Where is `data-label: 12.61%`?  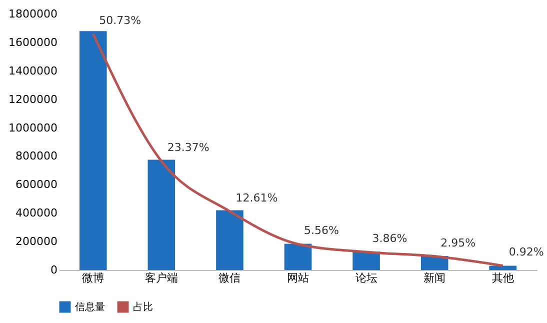
data-label: 12.61% is located at coordinates (257, 197).